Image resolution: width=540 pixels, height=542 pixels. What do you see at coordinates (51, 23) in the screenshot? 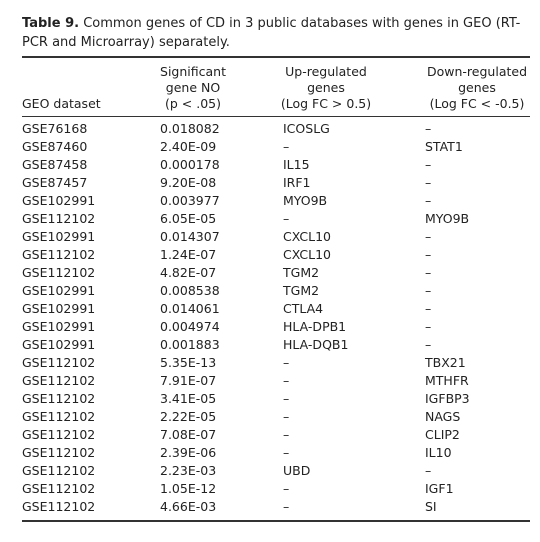
I see `caption-label: Table 9.` at bounding box center [51, 23].